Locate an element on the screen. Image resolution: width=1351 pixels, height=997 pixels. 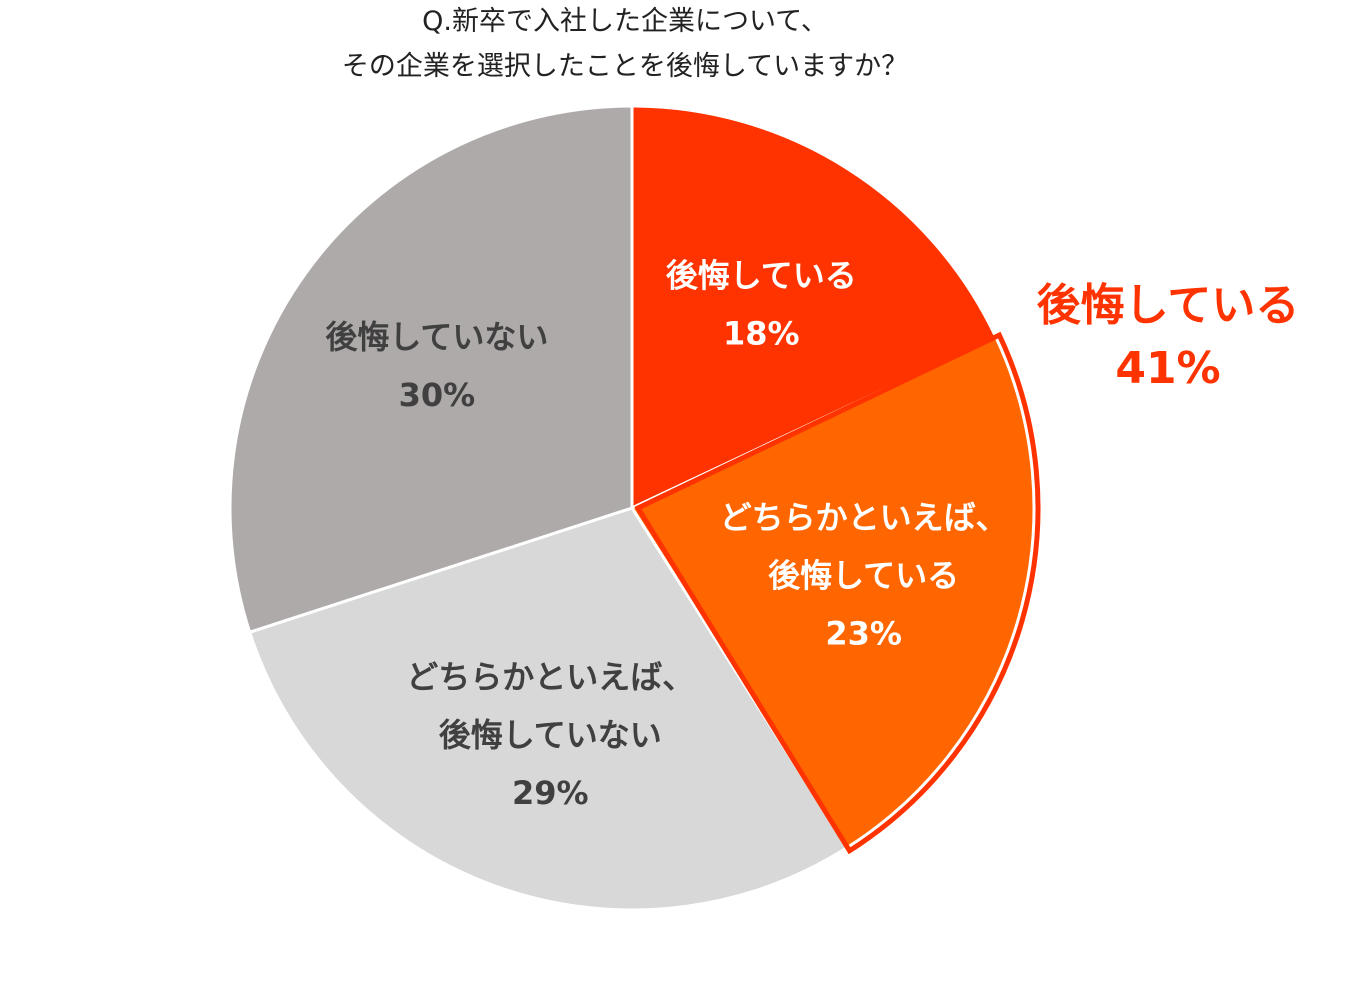
callout-label: 後悔している is located at coordinates (1168, 305).